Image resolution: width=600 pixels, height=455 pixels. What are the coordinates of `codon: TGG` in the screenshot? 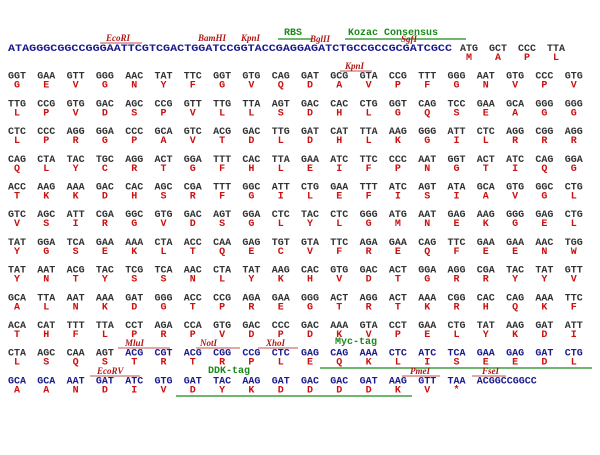 It's located at (574, 243).